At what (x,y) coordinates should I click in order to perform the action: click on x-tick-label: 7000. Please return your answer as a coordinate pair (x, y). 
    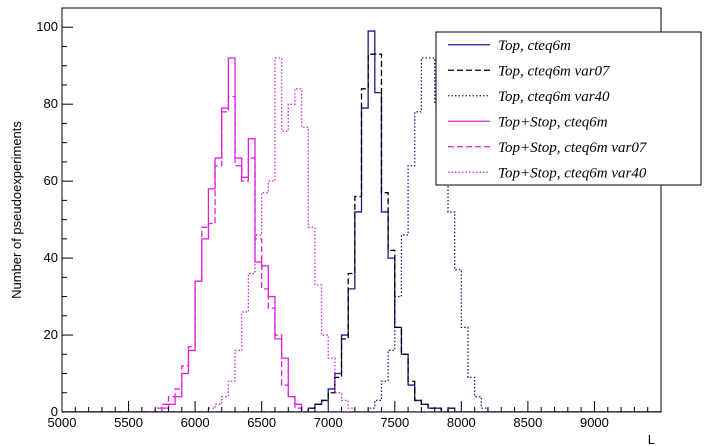
    Looking at the image, I should click on (328, 422).